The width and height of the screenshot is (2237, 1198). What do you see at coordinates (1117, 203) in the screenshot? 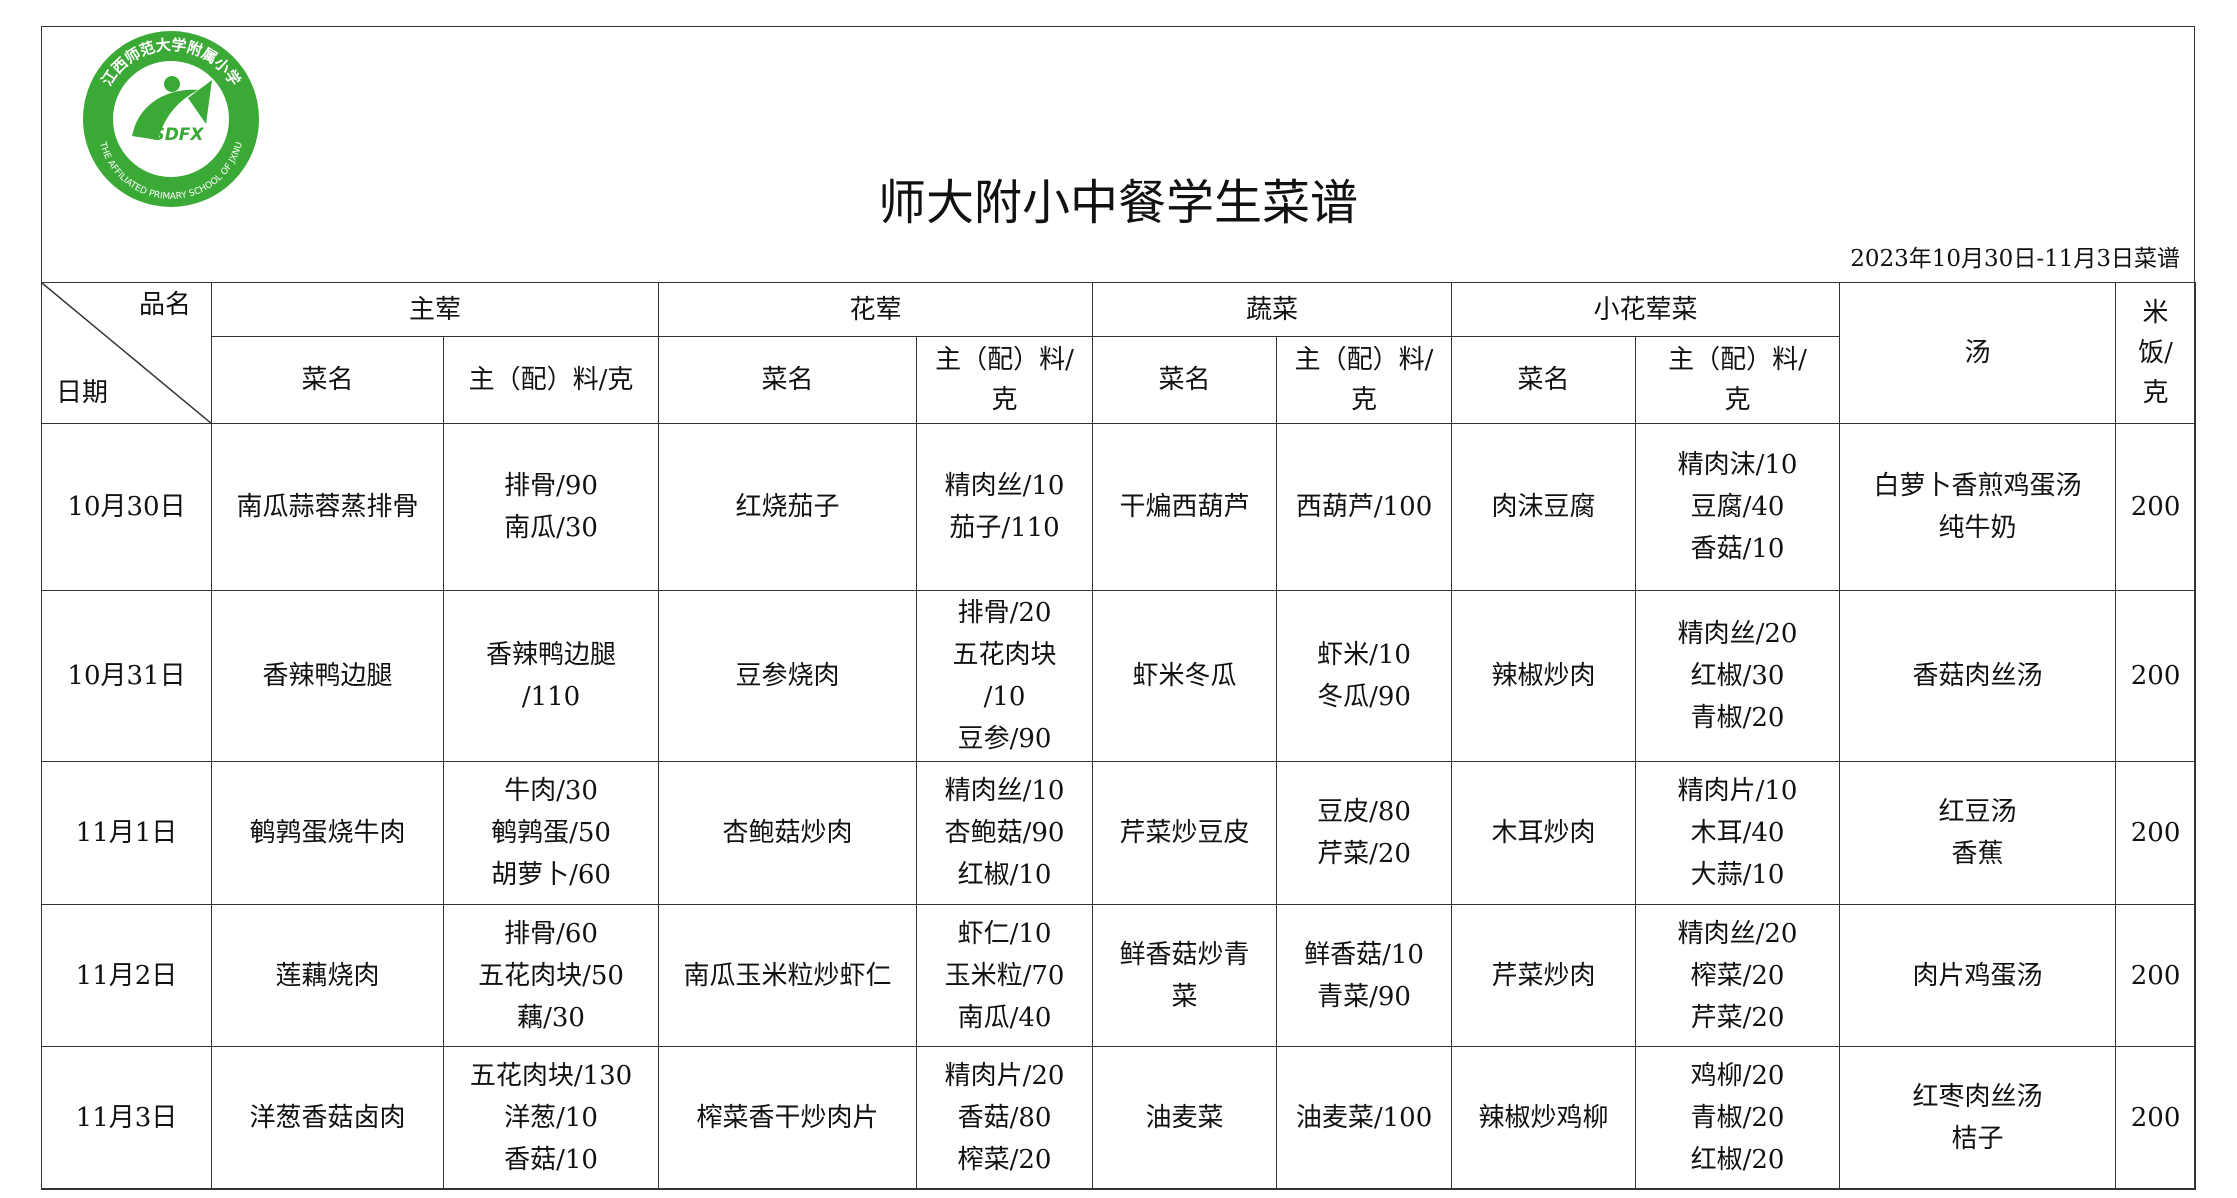
I see `title: 师大附小中餐学生菜谱` at bounding box center [1117, 203].